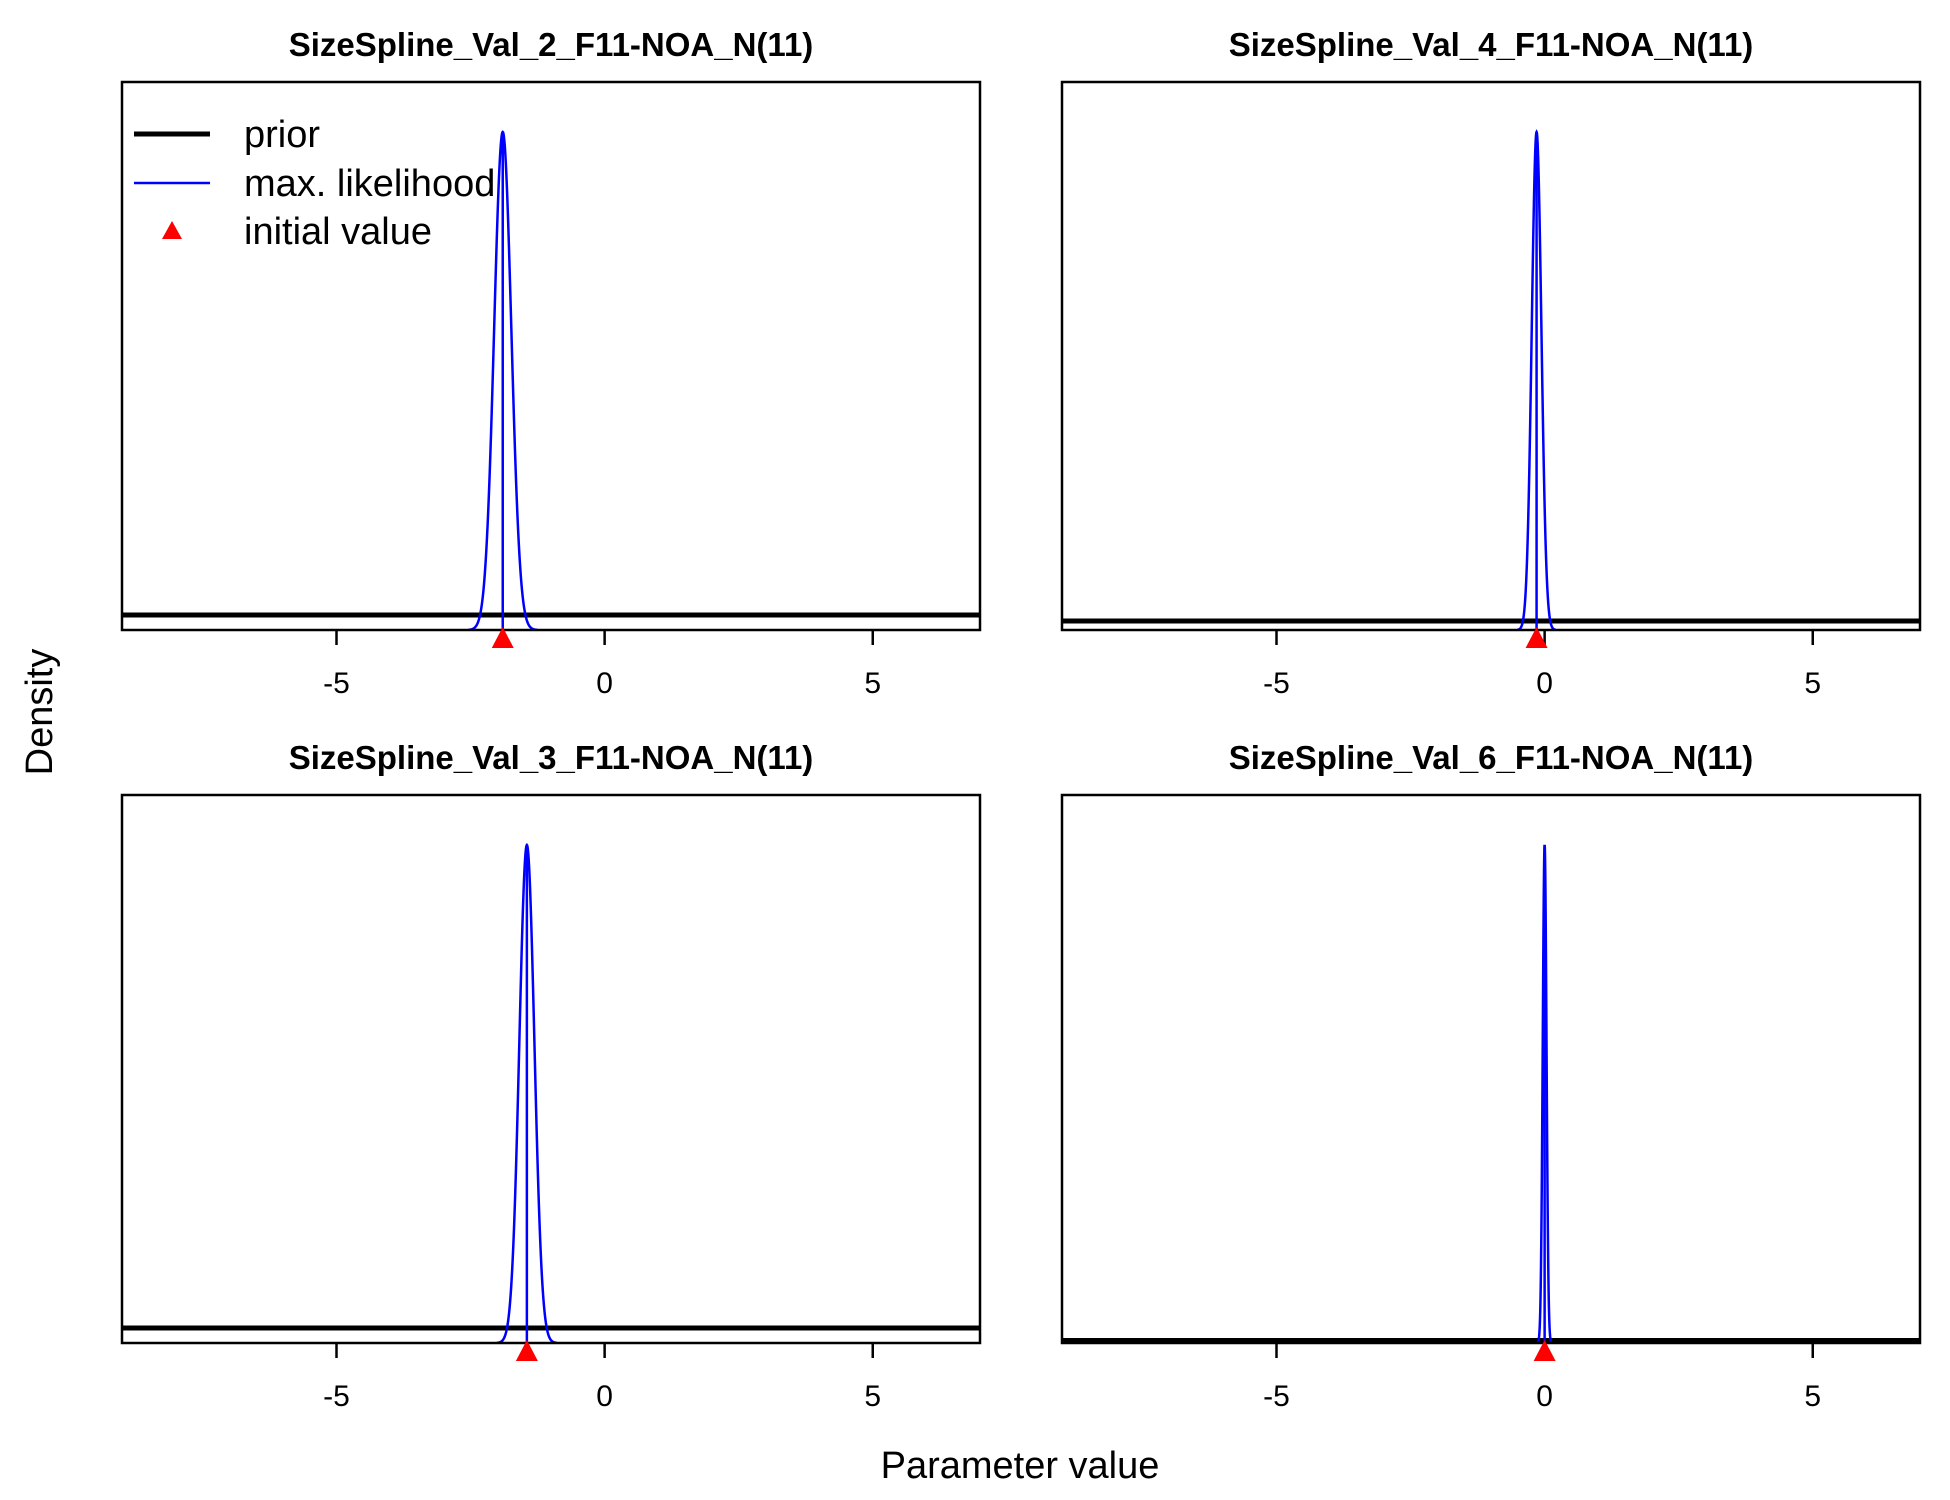 This screenshot has height=1500, width=1950. I want to click on panel-title: SizeSpline_Val_6_F11-NOA_N(11), so click(1491, 757).